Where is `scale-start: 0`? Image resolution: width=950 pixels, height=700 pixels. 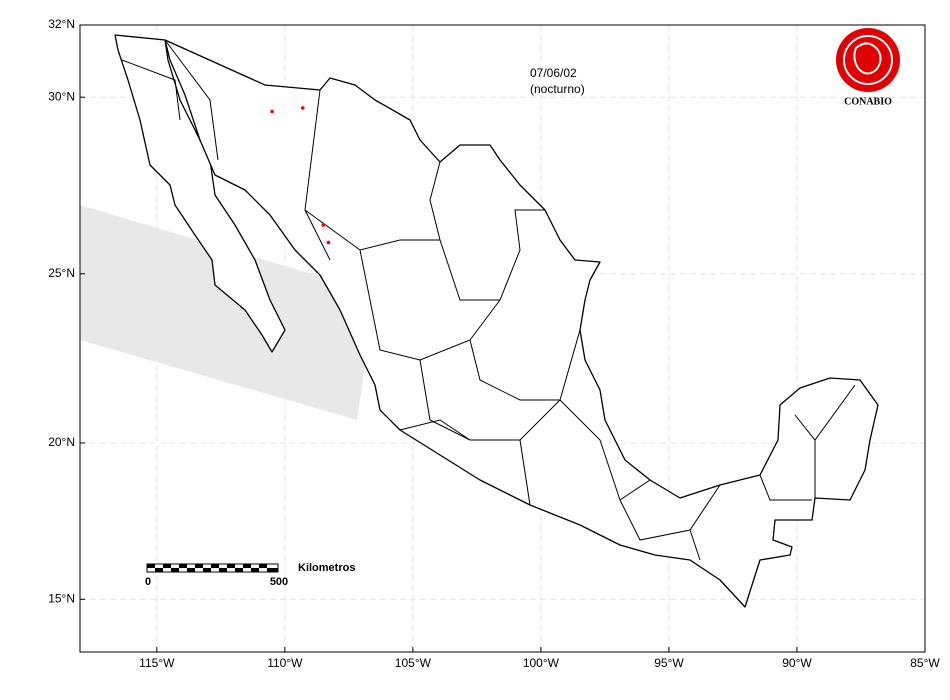 scale-start: 0 is located at coordinates (148, 582).